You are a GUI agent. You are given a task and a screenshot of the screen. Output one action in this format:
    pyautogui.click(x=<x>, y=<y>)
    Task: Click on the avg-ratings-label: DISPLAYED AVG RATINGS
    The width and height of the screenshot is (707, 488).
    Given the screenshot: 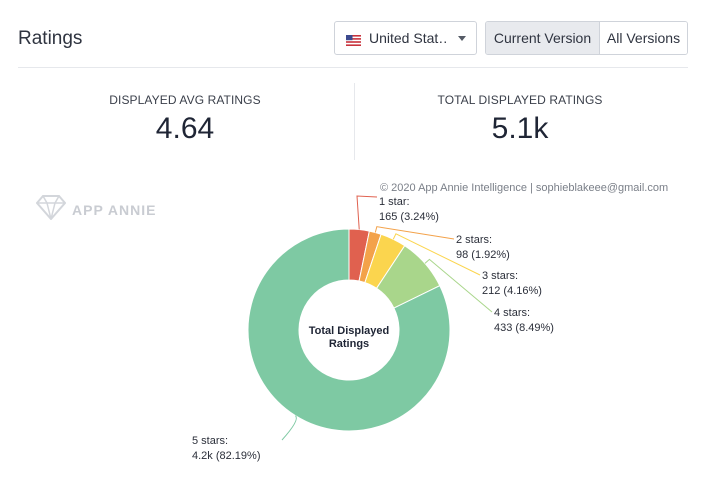 What is the action you would take?
    pyautogui.click(x=185, y=100)
    